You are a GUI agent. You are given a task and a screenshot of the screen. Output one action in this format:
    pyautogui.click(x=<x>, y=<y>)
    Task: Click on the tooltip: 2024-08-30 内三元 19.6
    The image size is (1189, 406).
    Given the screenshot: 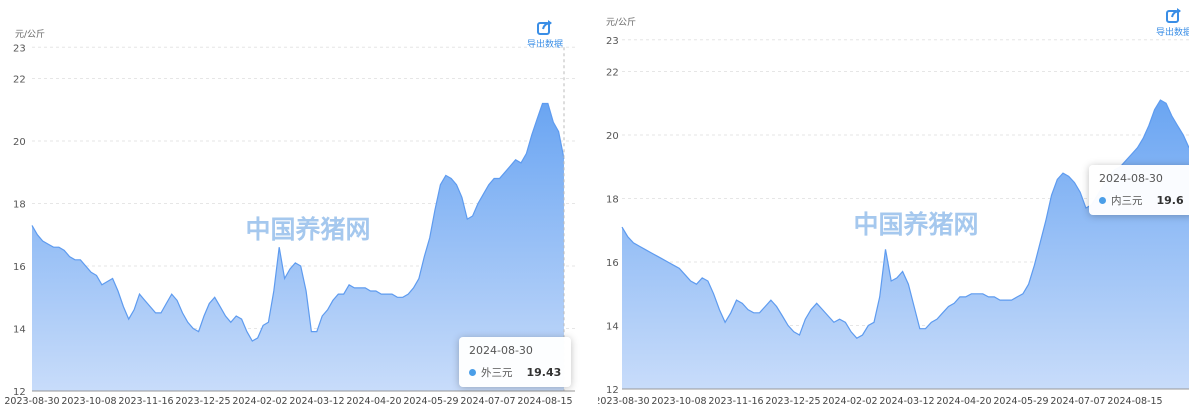 What is the action you would take?
    pyautogui.click(x=1139, y=190)
    